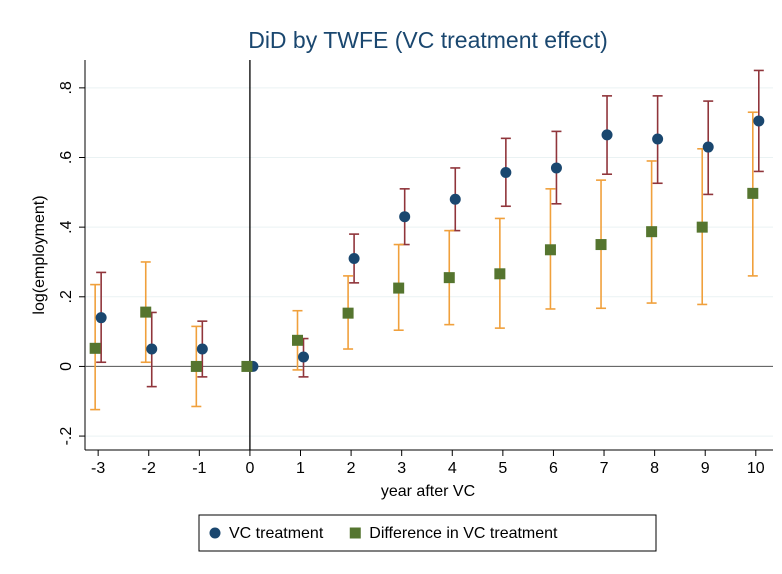 Image resolution: width=782 pixels, height=574 pixels. What do you see at coordinates (66, 296) in the screenshot?
I see `y-tick-label: .2` at bounding box center [66, 296].